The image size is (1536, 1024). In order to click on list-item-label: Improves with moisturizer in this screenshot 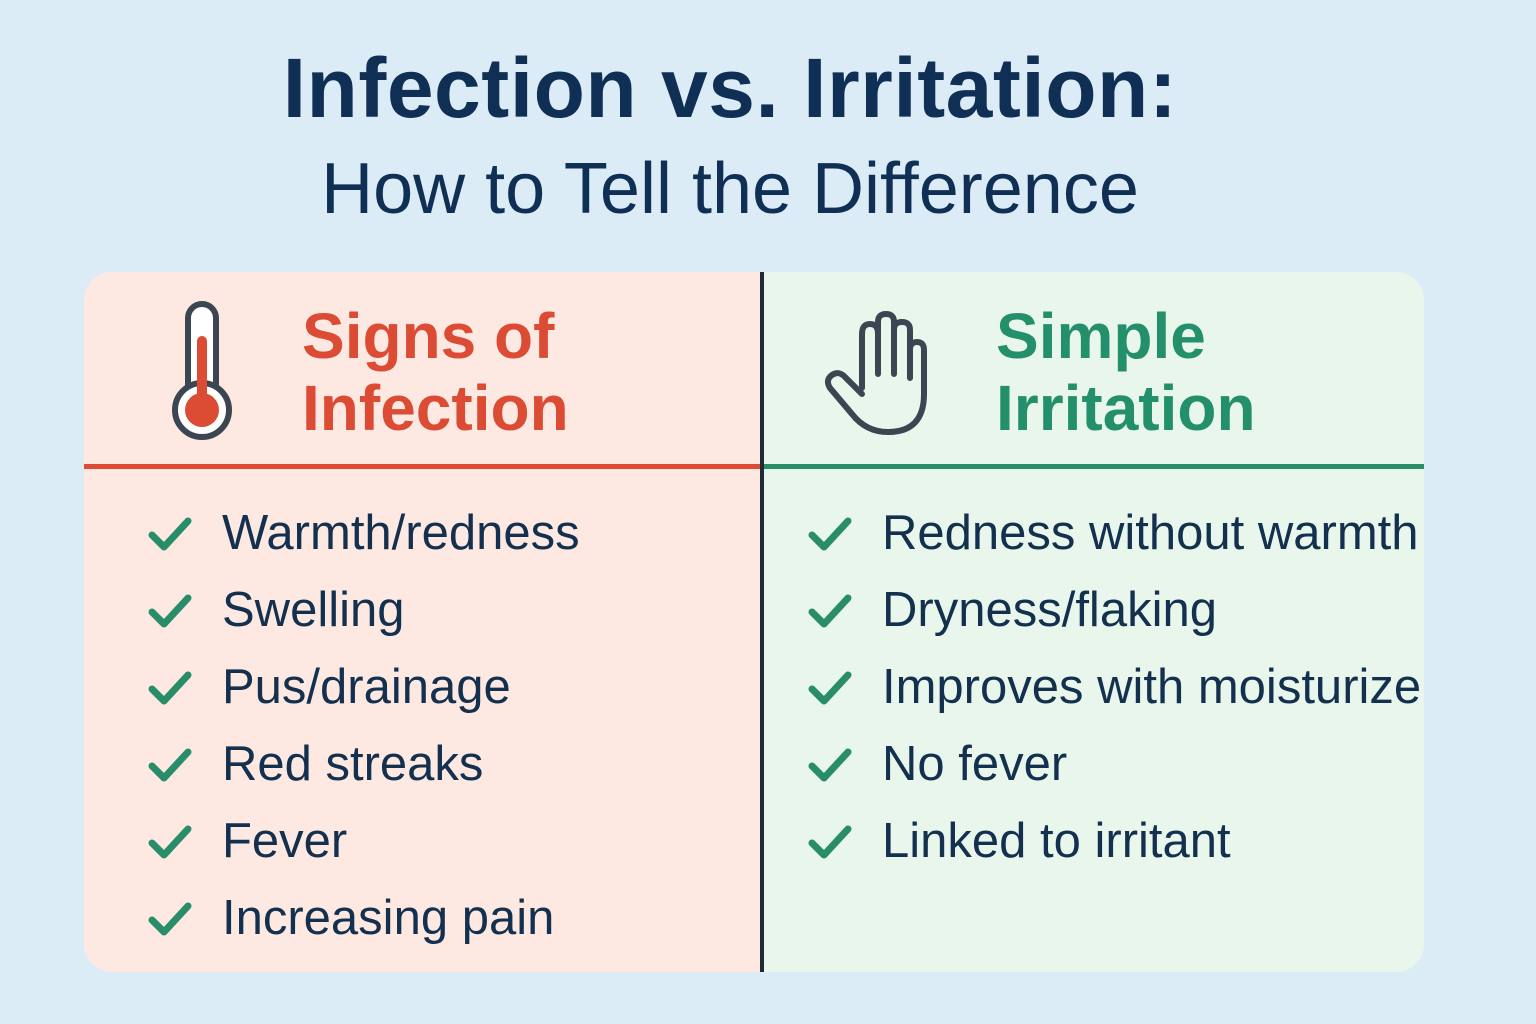, I will do `click(1153, 686)`.